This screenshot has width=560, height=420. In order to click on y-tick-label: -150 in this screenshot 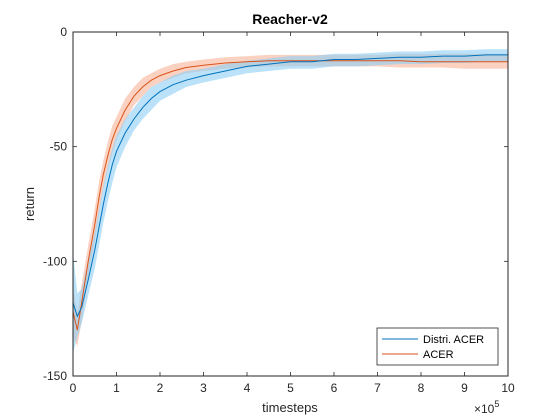, I will do `click(55, 376)`.